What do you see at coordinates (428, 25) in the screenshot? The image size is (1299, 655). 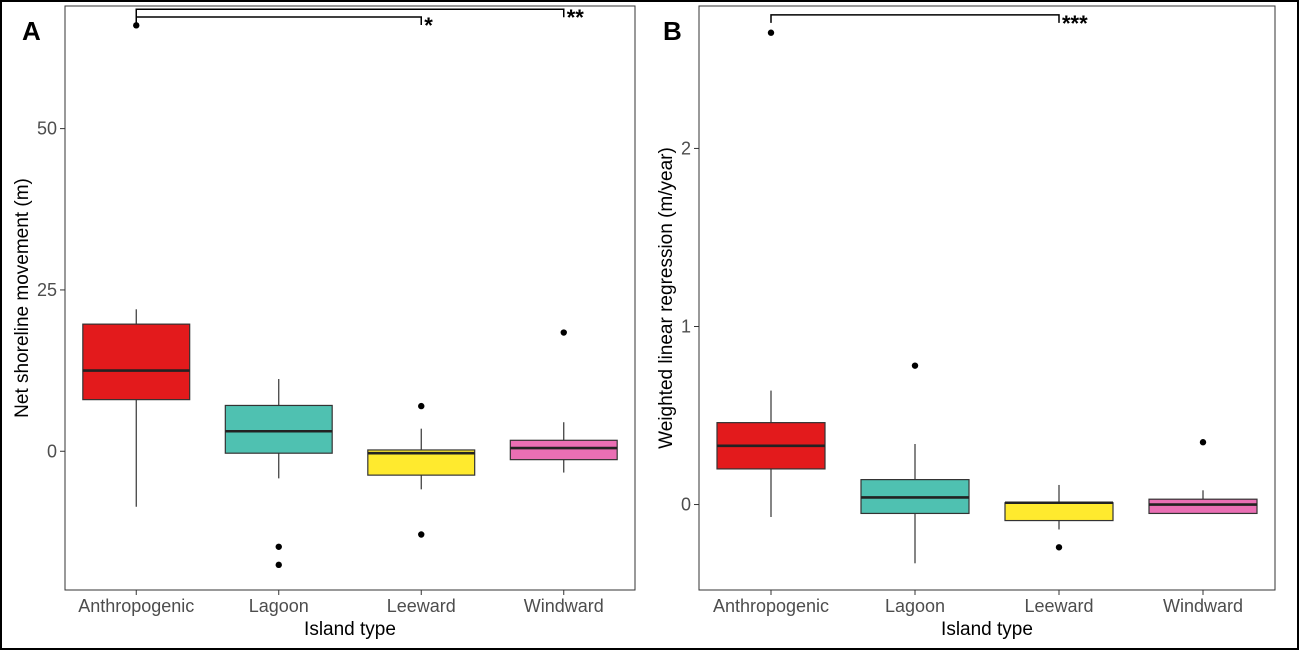 I see `significance-label: *` at bounding box center [428, 25].